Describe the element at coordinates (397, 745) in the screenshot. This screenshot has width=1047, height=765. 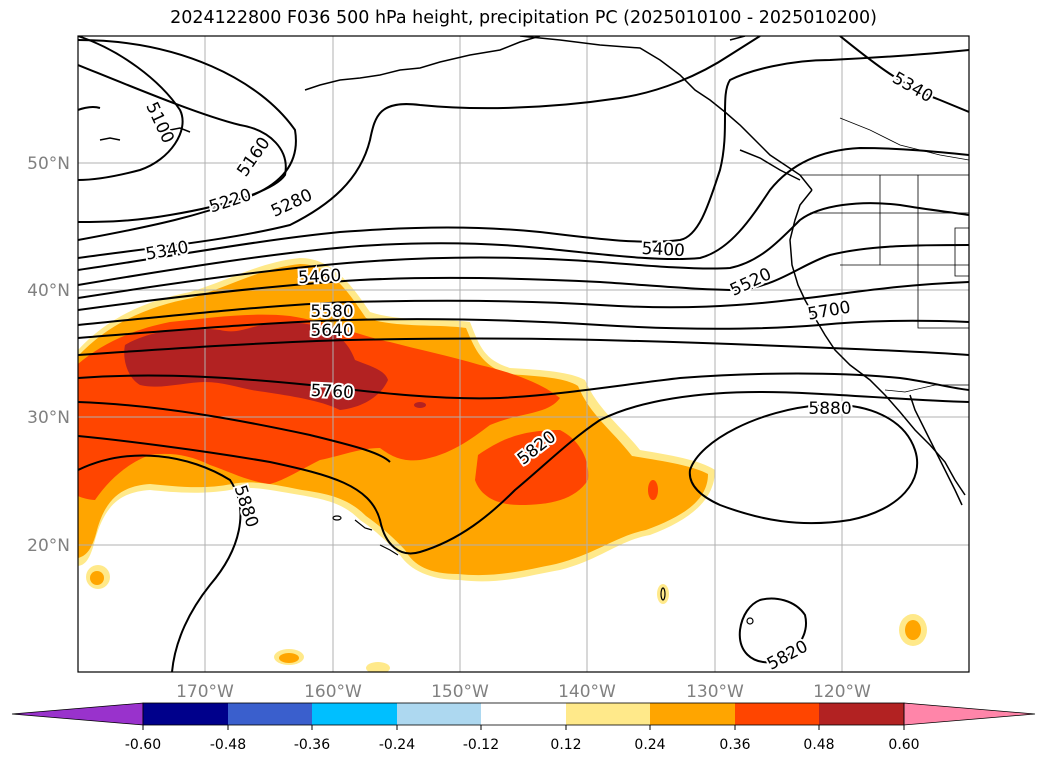
I see `colorbar-tick-label: -0.24` at that location.